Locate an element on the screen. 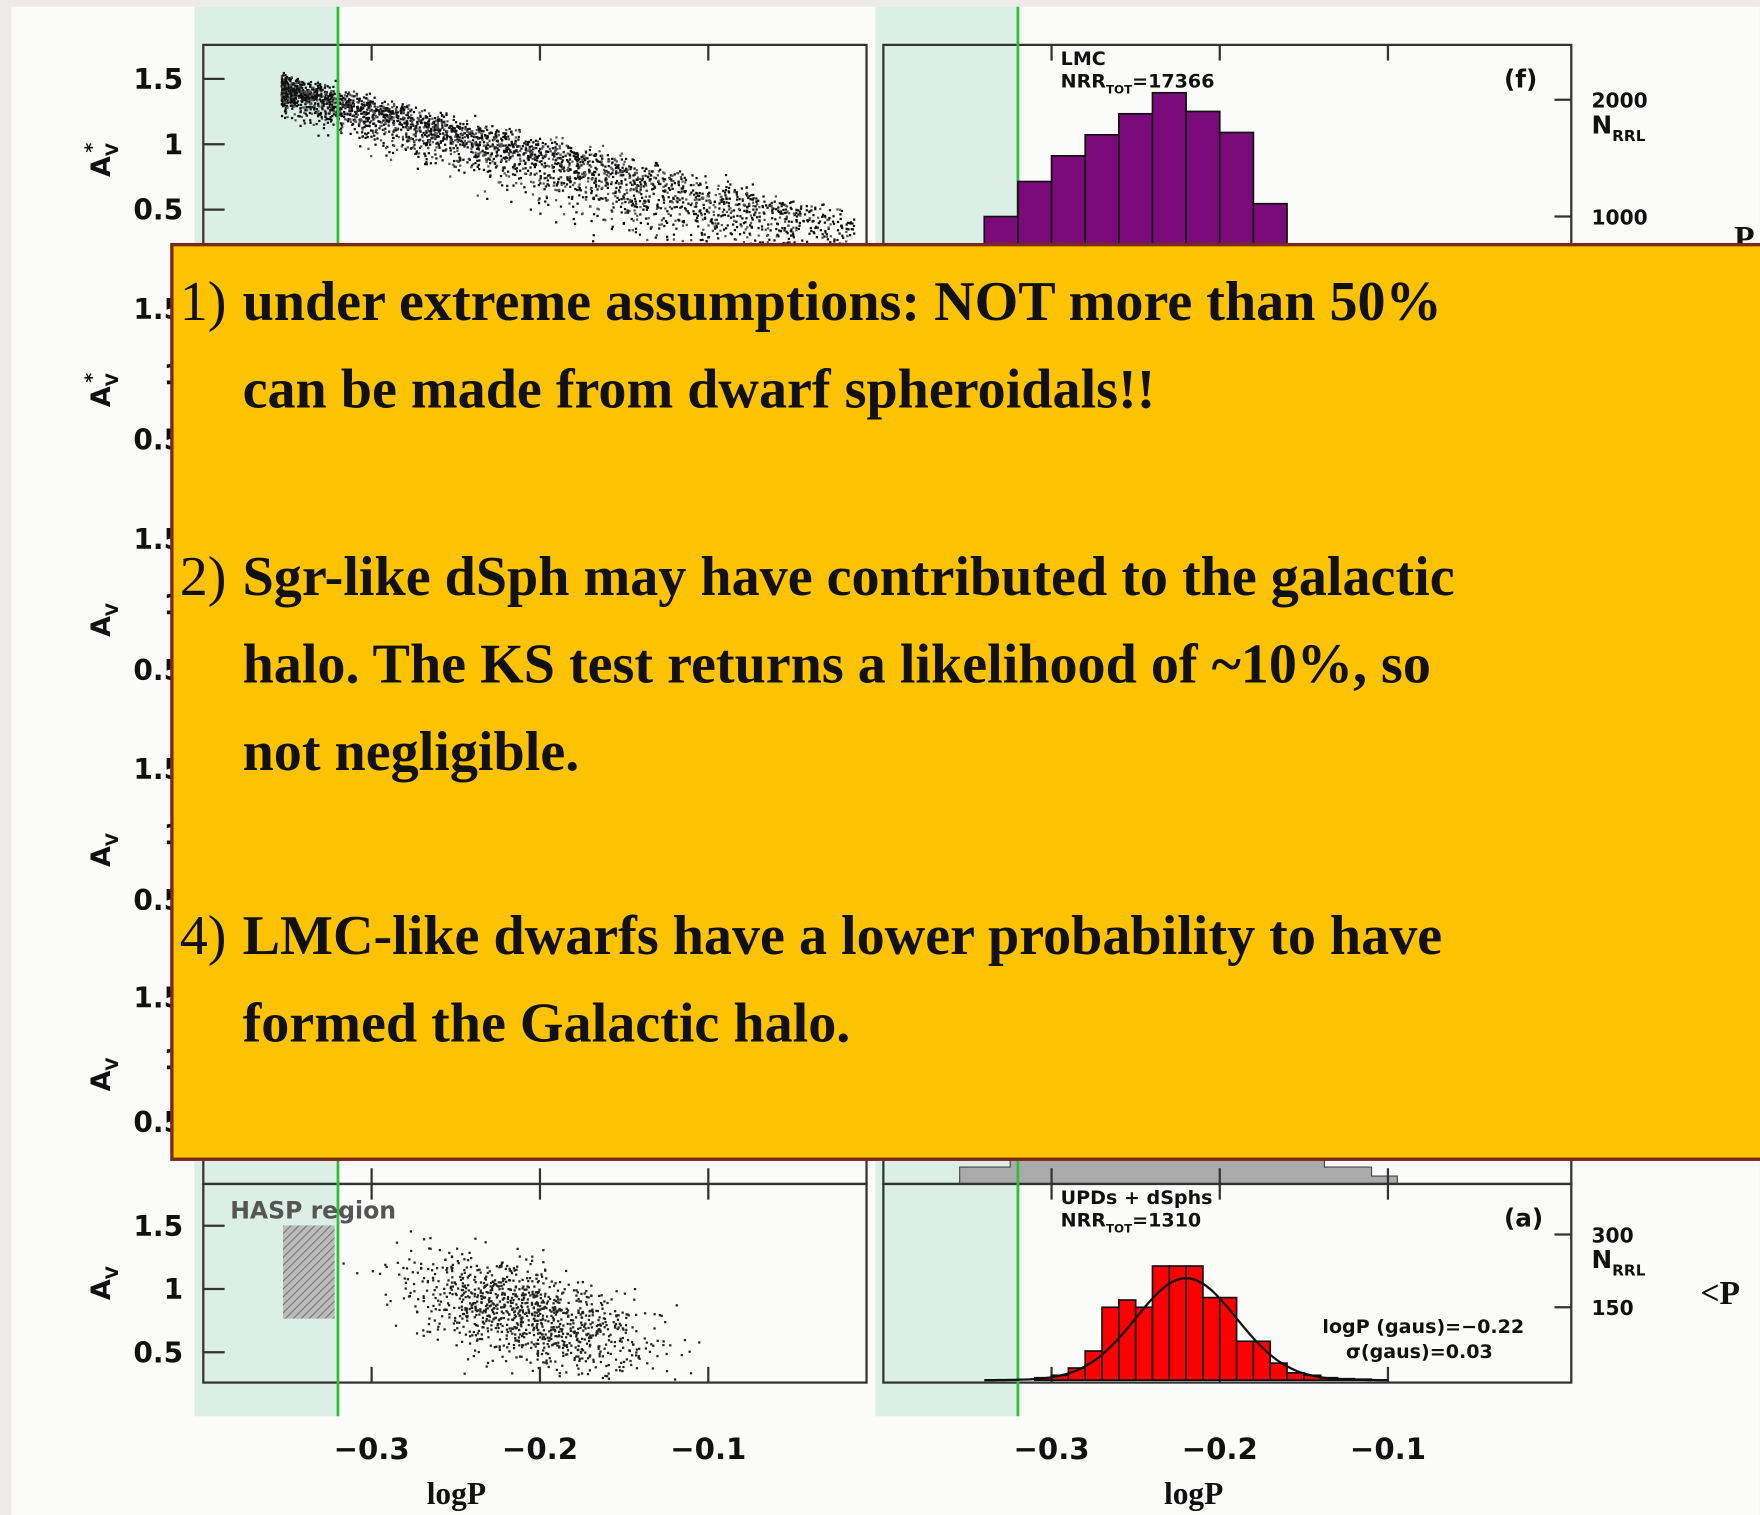 This screenshot has width=1760, height=1515. hasp-region-box is located at coordinates (308, 1272).